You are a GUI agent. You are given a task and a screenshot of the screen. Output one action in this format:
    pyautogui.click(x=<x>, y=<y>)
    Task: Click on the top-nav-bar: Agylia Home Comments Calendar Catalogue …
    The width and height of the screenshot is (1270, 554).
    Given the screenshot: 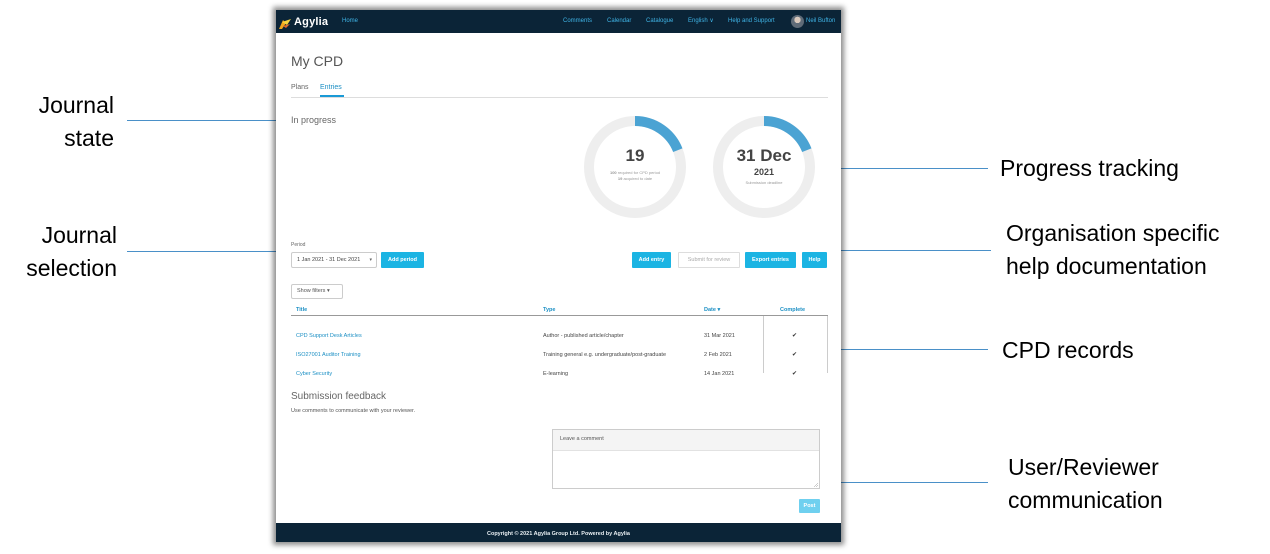 What is the action you would take?
    pyautogui.click(x=558, y=21)
    